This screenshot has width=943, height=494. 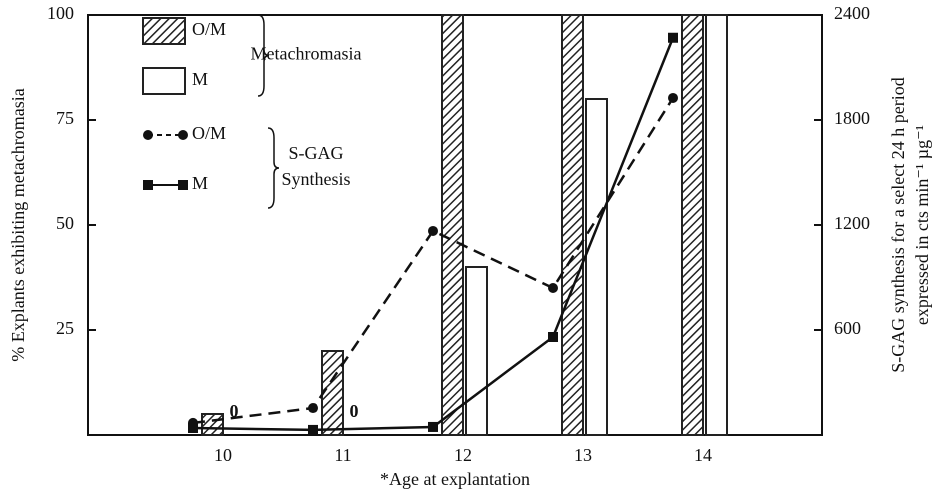 I want to click on y2-tick-label: 1200, so click(x=852, y=223).